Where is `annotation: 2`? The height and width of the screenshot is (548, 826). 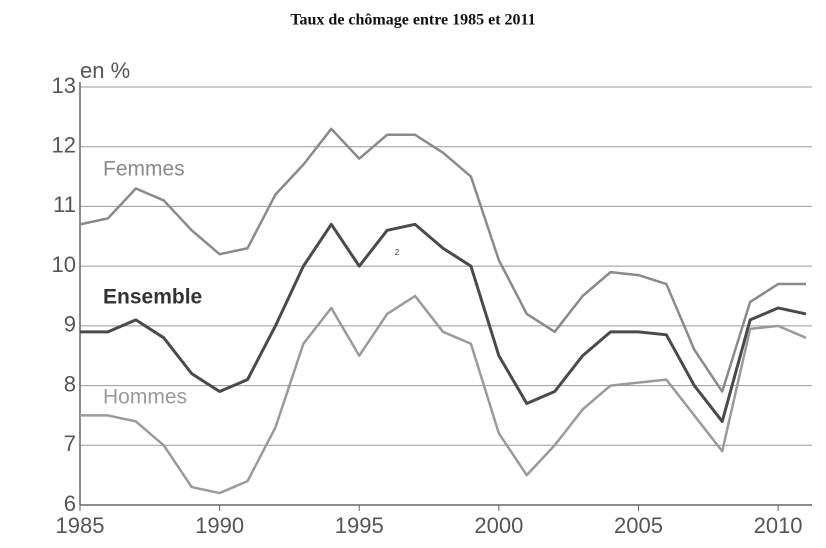 annotation: 2 is located at coordinates (397, 252).